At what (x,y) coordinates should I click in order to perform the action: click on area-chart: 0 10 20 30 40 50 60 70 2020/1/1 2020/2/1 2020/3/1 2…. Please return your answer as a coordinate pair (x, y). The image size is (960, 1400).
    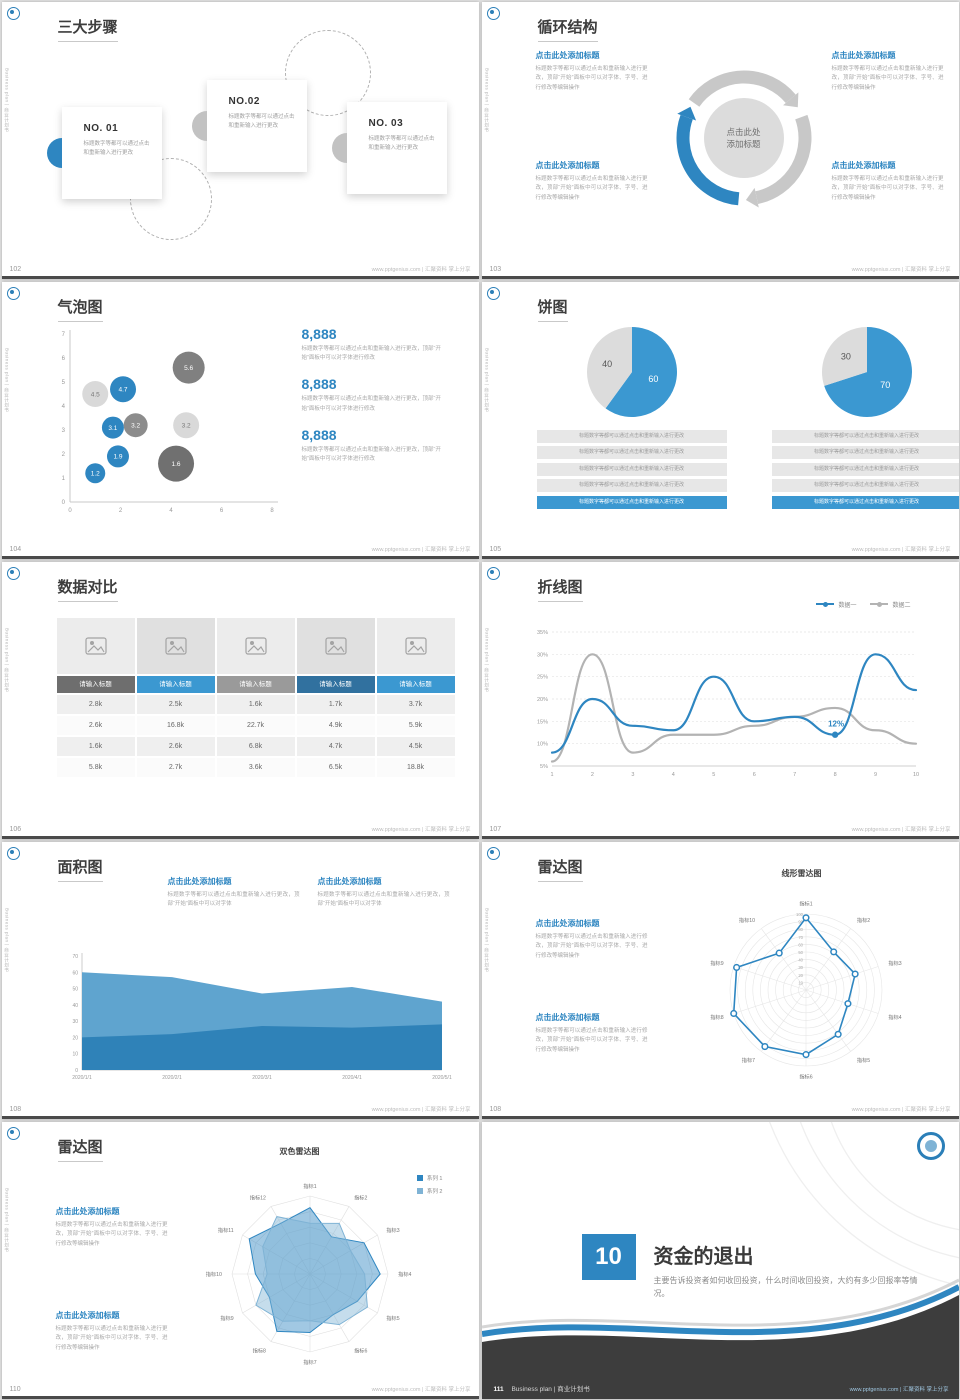
    Looking at the image, I should click on (262, 1016).